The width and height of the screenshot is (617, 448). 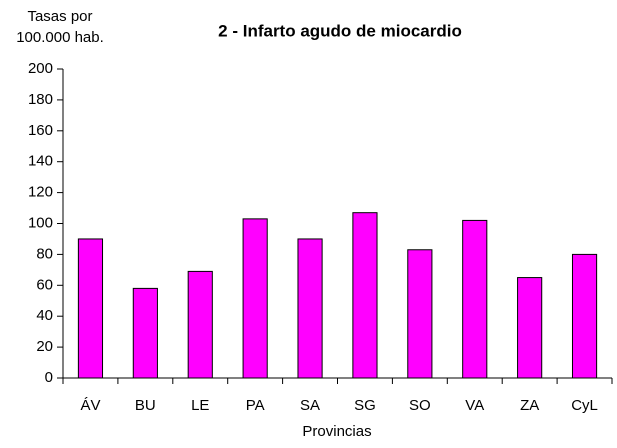 What do you see at coordinates (255, 405) in the screenshot?
I see `x-tick-label: PA` at bounding box center [255, 405].